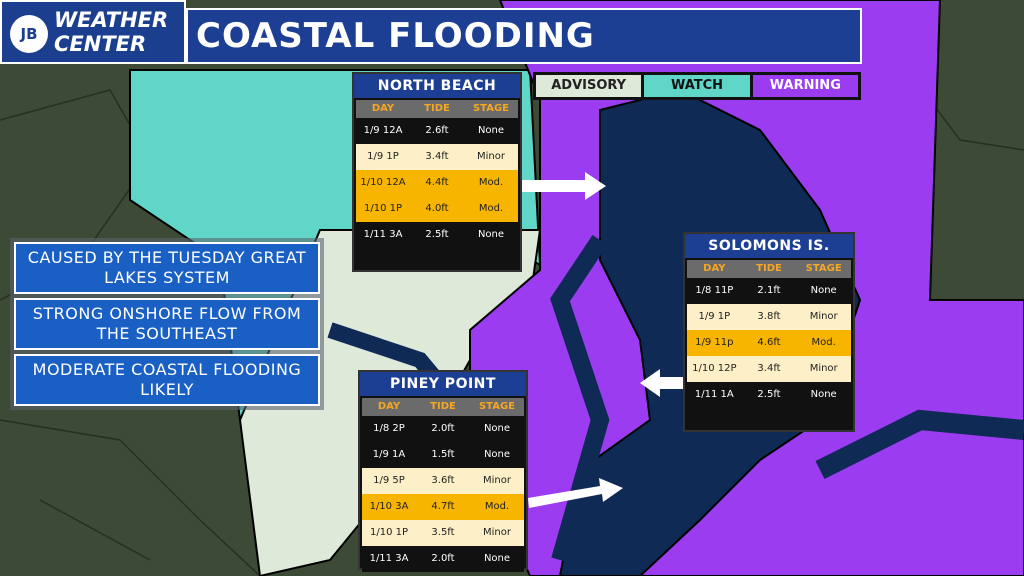  I want to click on note: MODERATE COASTAL FLOODING LIKELY, so click(167, 380).